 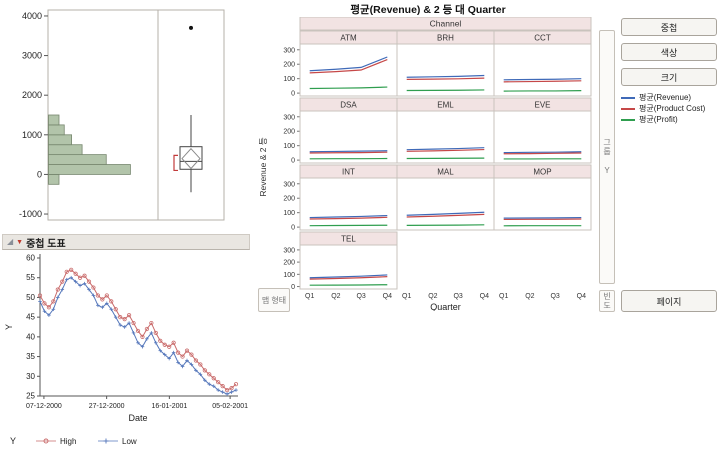 What do you see at coordinates (137, 418) in the screenshot?
I see `svg-text: Date` at bounding box center [137, 418].